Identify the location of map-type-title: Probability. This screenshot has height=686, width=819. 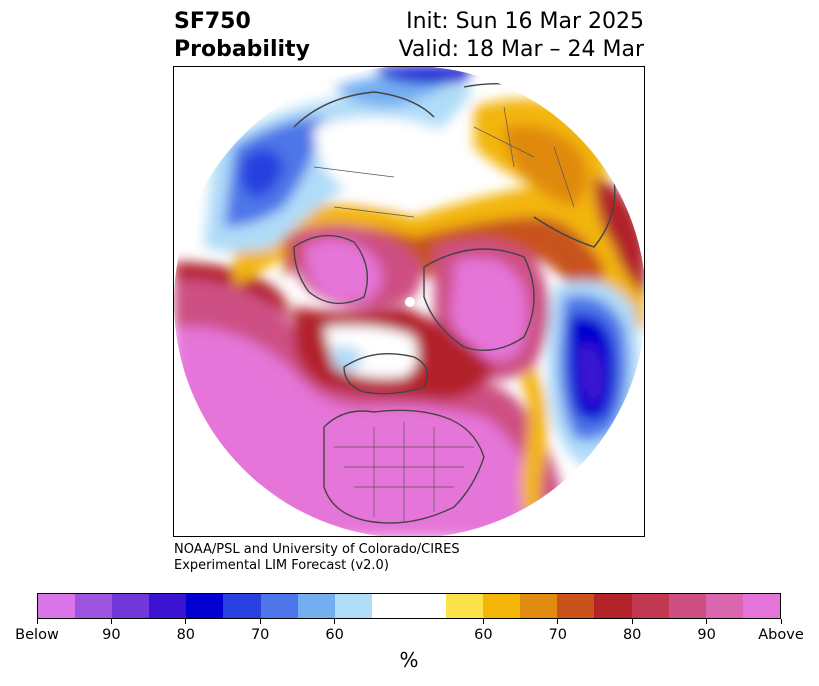
(242, 49).